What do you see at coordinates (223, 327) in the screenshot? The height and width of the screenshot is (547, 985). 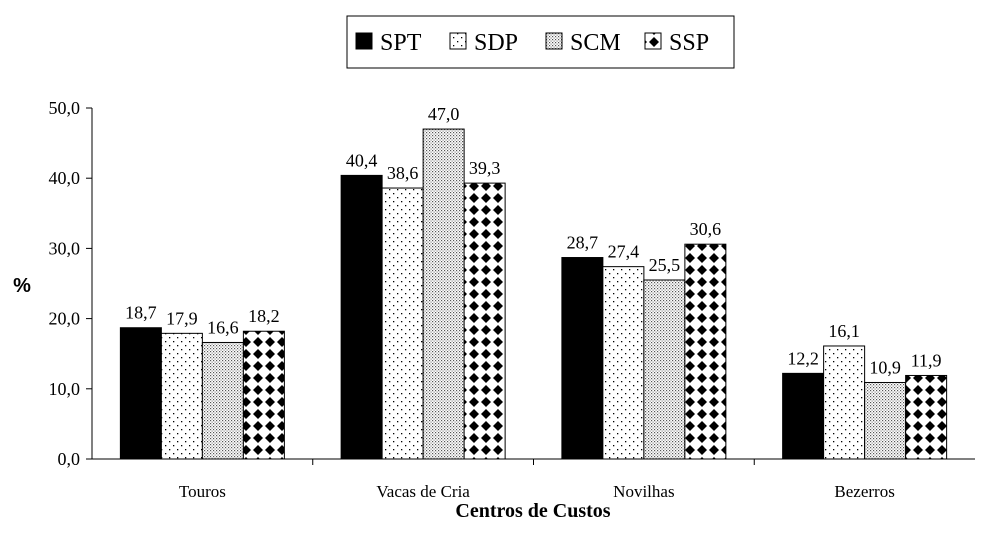 I see `bar-value-label: 16,6` at bounding box center [223, 327].